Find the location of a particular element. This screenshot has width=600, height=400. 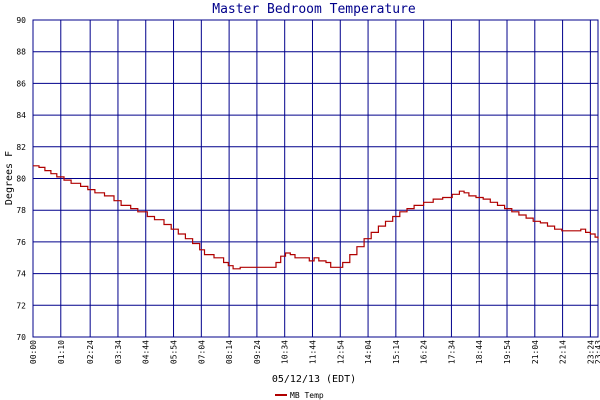

x-tick-label: 23:24 is located at coordinates (590, 352).